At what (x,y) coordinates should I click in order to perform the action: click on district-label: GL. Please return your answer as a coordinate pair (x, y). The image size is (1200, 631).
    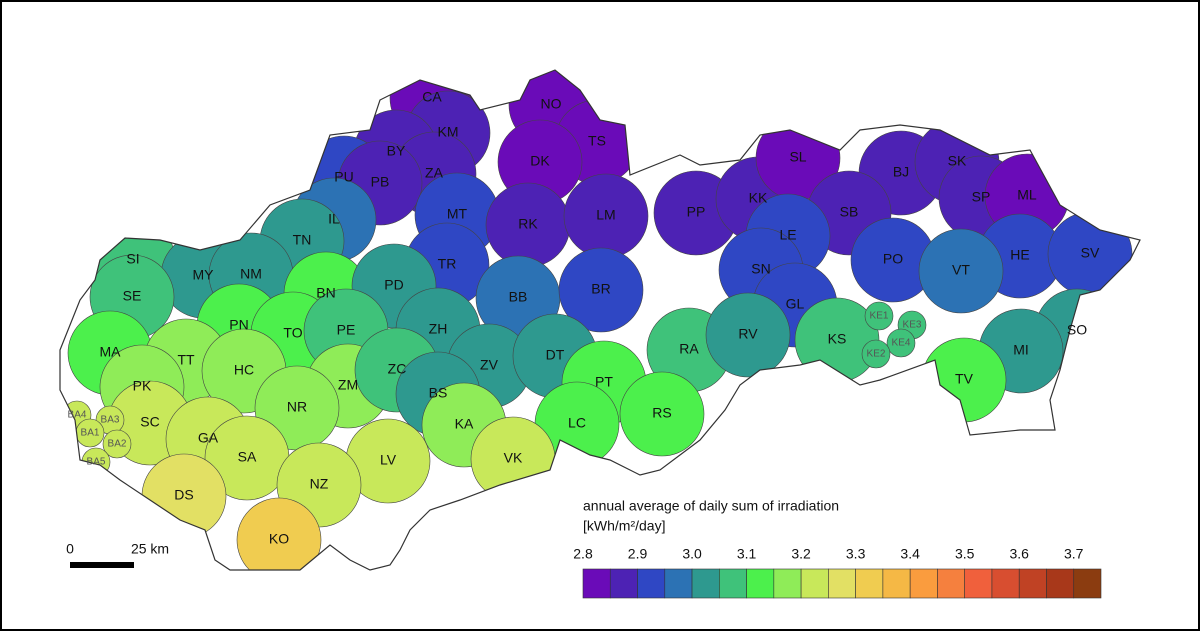
    Looking at the image, I should click on (795, 304).